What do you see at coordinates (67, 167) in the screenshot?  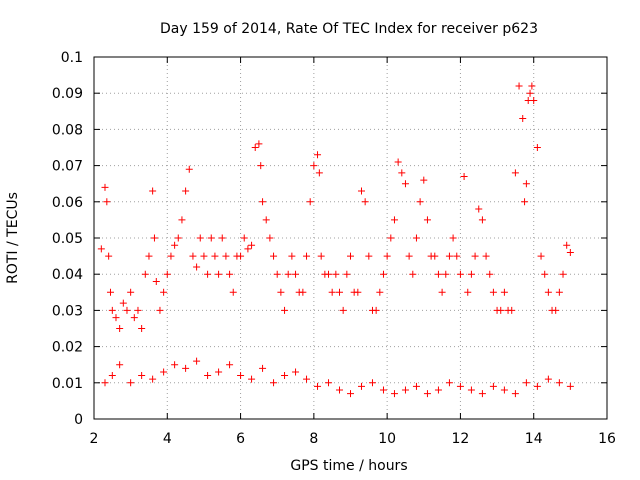 I see `y-tick-label: 0.07` at bounding box center [67, 167].